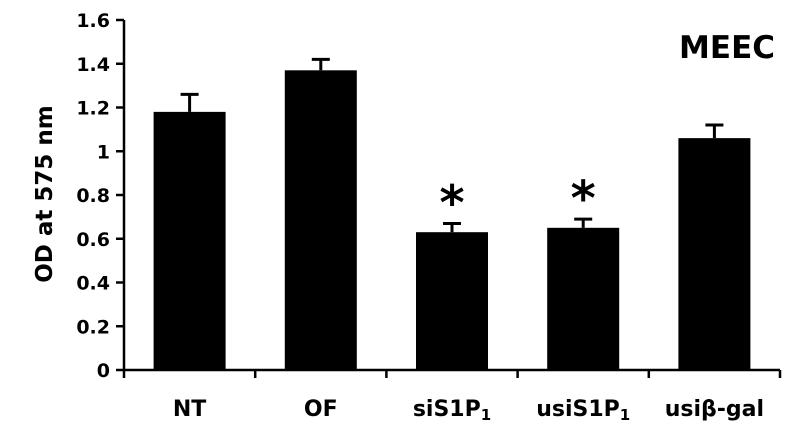 This screenshot has height=436, width=806. I want to click on y-tick-label: 0.8, so click(93, 196).